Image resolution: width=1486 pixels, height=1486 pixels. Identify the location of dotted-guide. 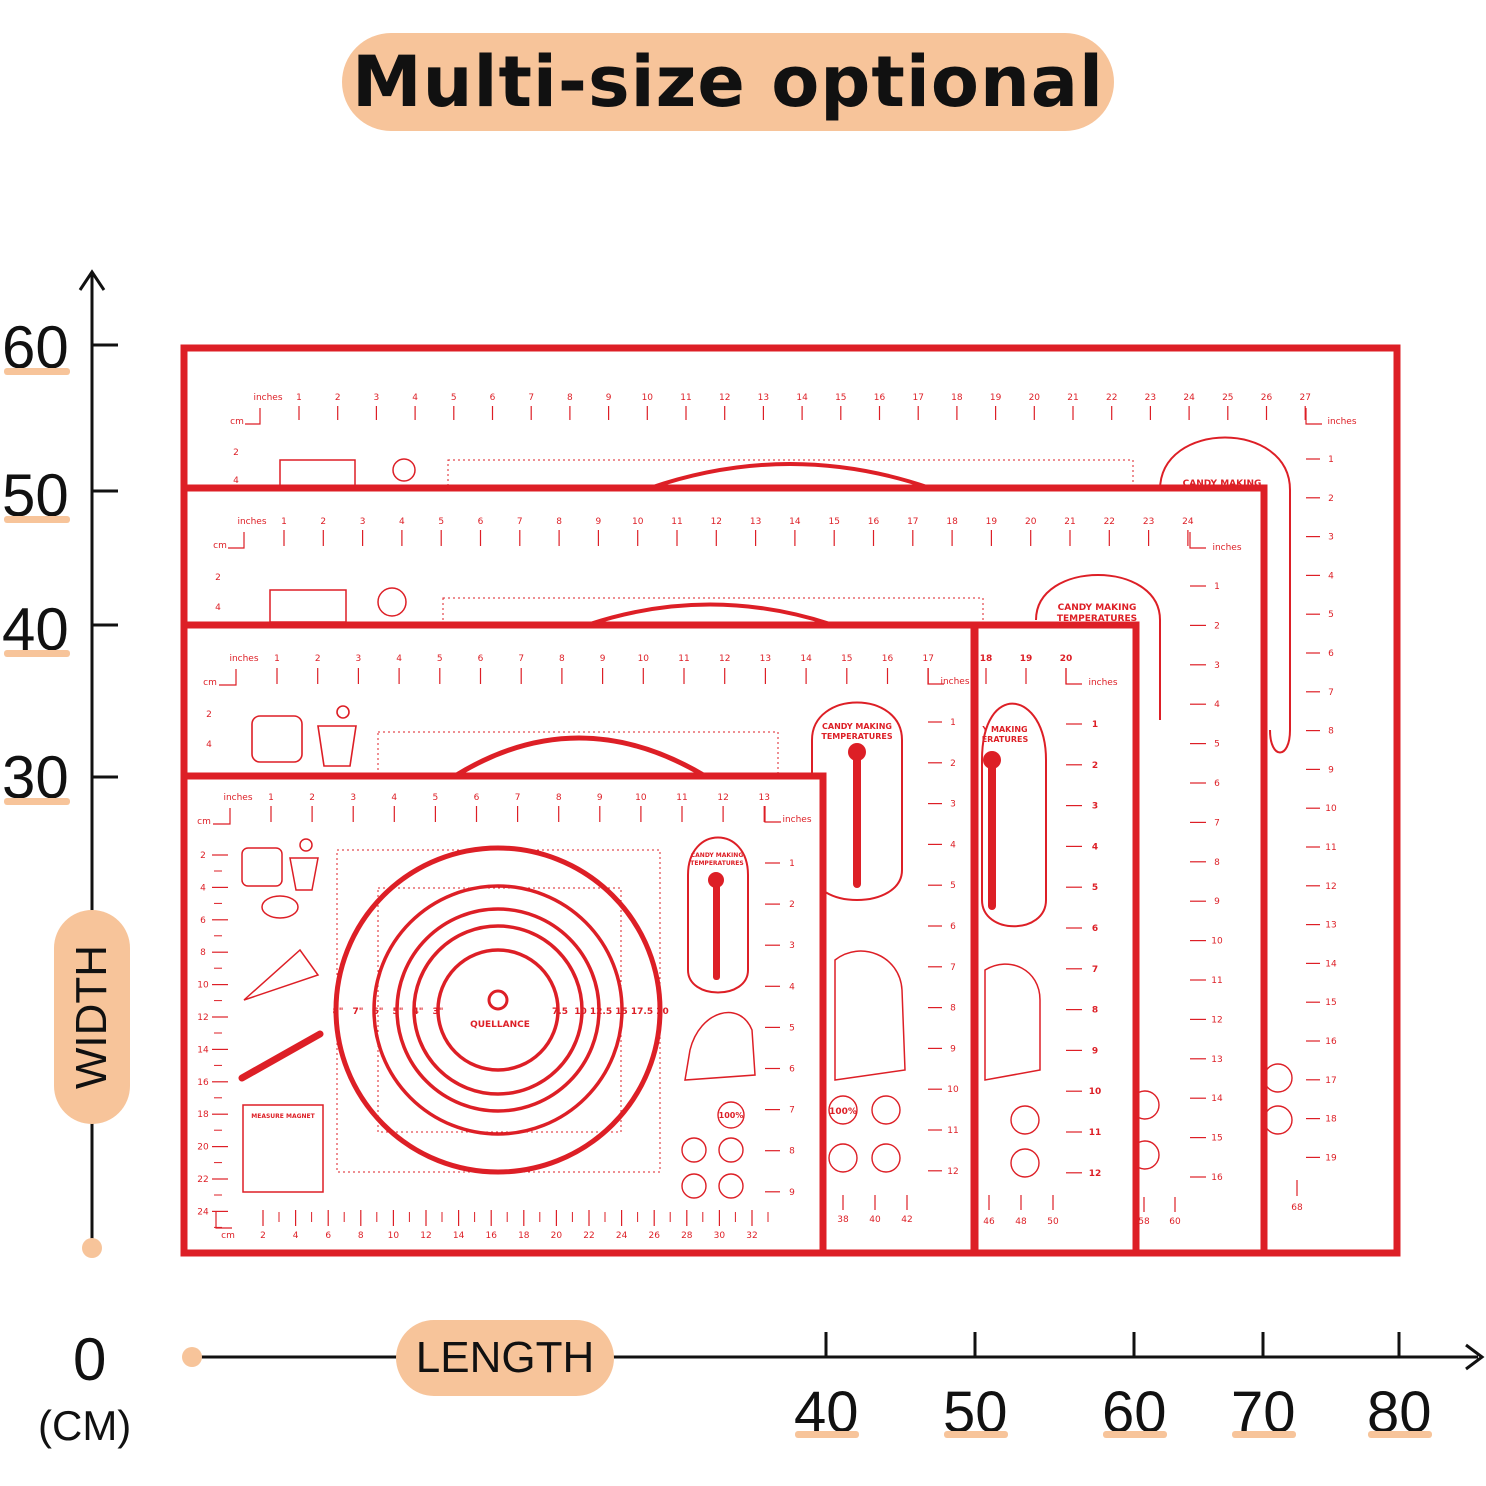
(578, 754).